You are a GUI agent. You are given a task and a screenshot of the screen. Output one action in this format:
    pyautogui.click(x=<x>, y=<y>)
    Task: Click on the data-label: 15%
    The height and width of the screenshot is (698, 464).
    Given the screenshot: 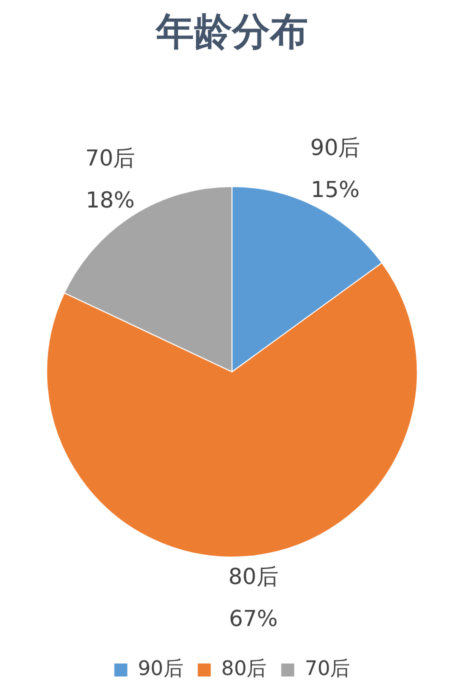 What is the action you would take?
    pyautogui.click(x=335, y=190)
    